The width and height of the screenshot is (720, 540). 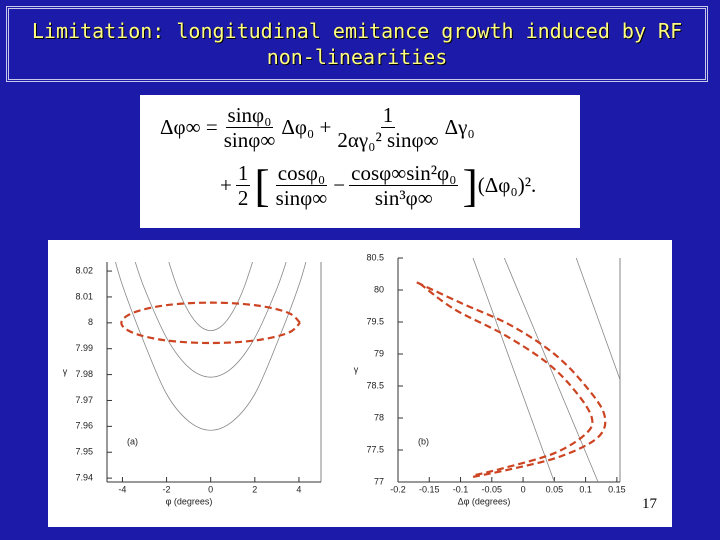 I want to click on x-tick-label: -0.2, so click(x=398, y=489).